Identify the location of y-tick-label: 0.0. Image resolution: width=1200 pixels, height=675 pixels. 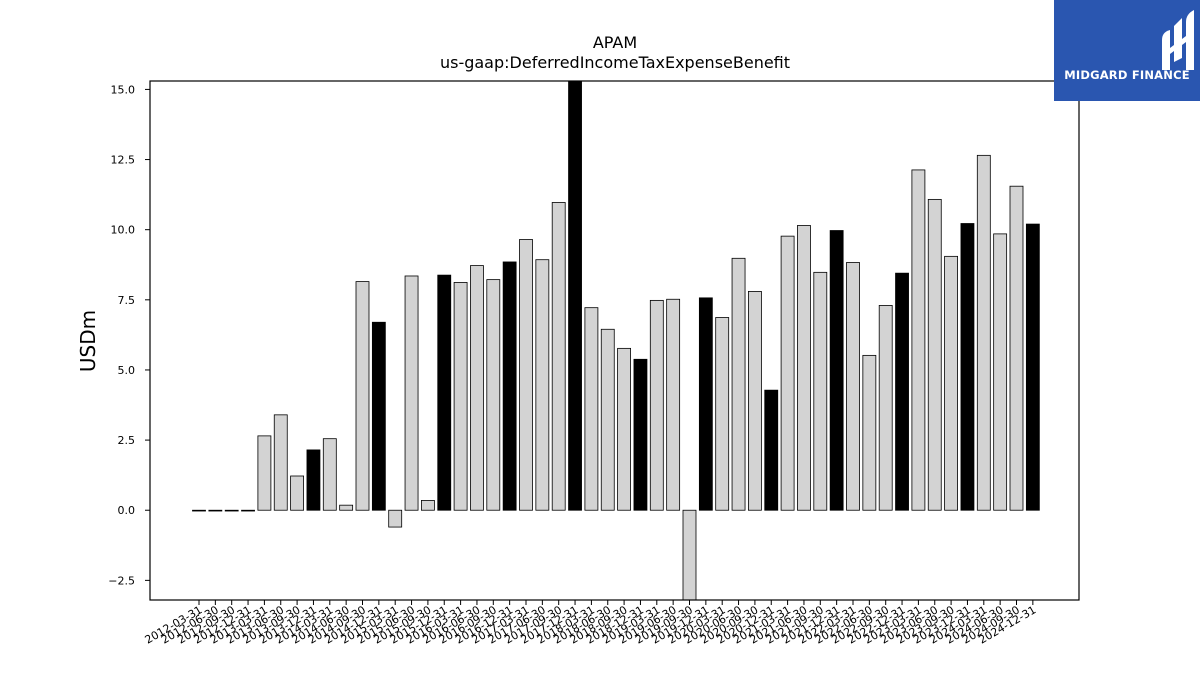
(127, 510).